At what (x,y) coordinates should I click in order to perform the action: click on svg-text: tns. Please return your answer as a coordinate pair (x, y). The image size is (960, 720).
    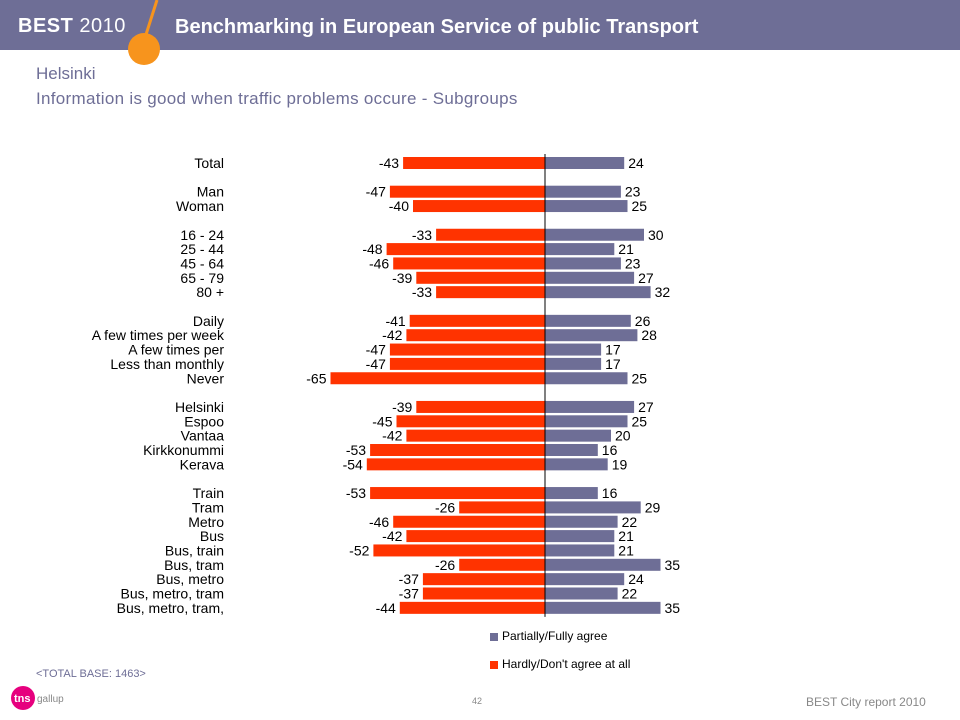
    Looking at the image, I should click on (22, 699).